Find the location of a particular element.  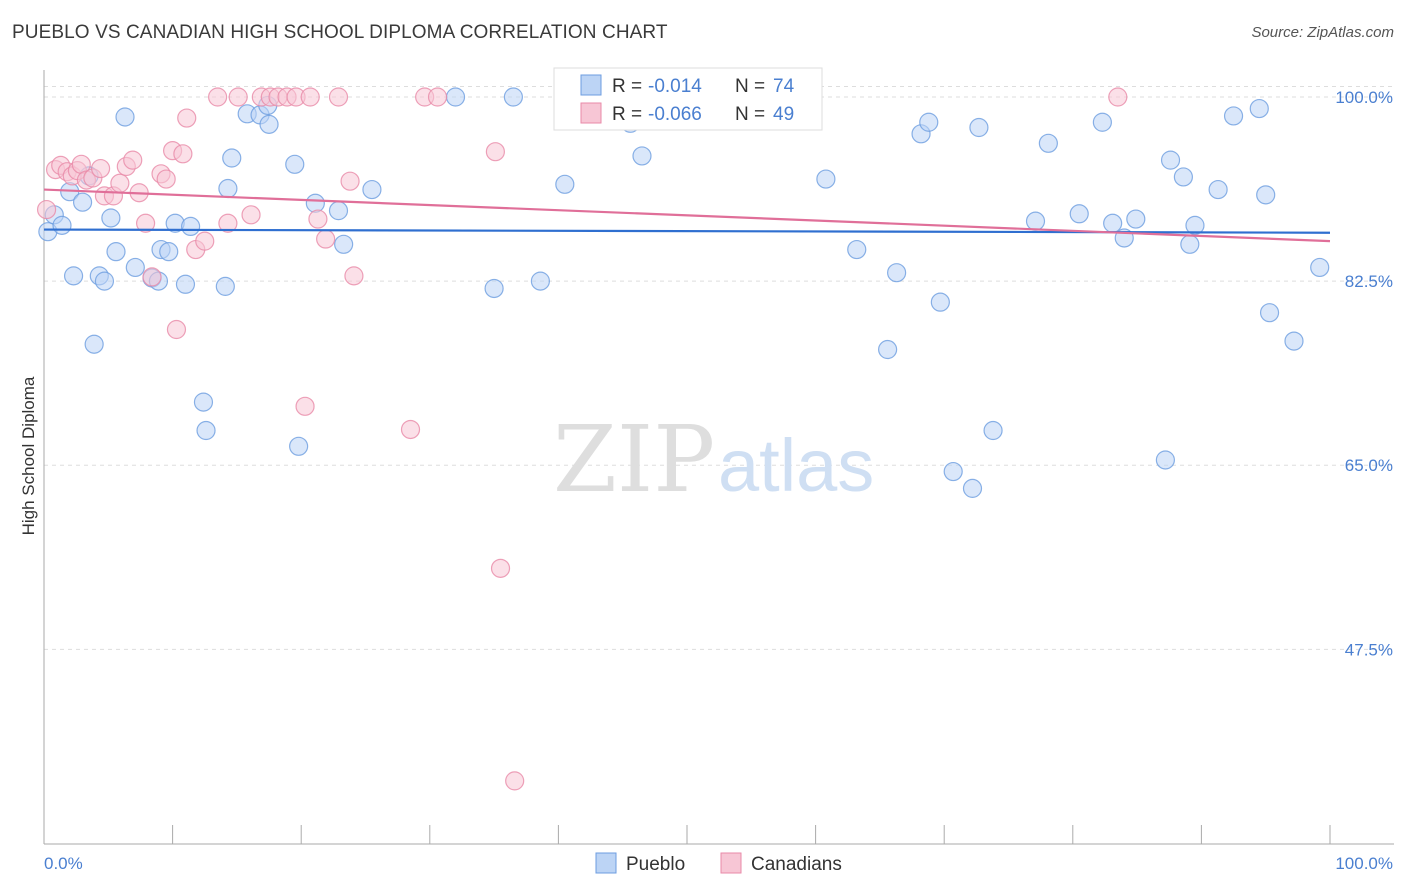

legend-label-canadians: Canadians is located at coordinates (796, 864).